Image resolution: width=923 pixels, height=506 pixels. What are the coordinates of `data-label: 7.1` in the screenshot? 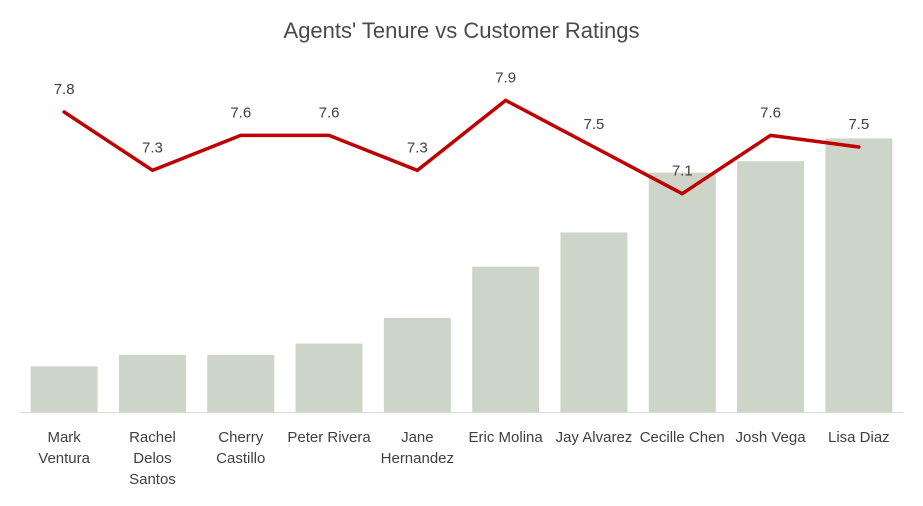 It's located at (682, 171).